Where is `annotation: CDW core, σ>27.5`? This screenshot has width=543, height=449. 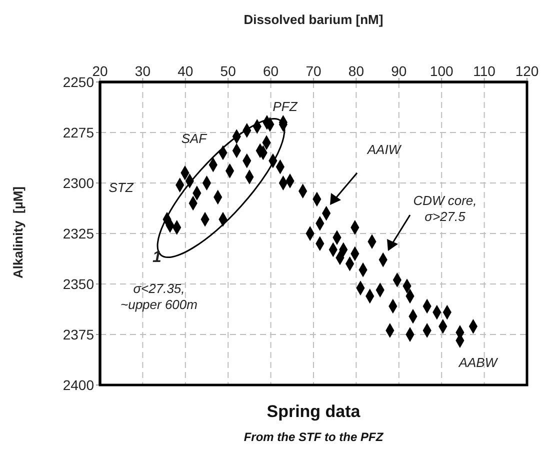
annotation: CDW core, σ>27.5 is located at coordinates (445, 208).